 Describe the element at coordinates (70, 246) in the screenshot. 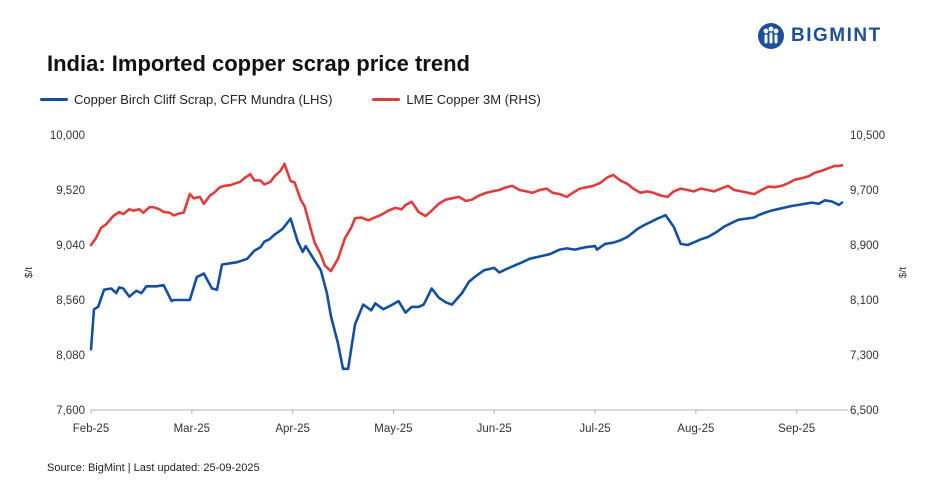

I see `y-left-tick-label: 9,040` at that location.